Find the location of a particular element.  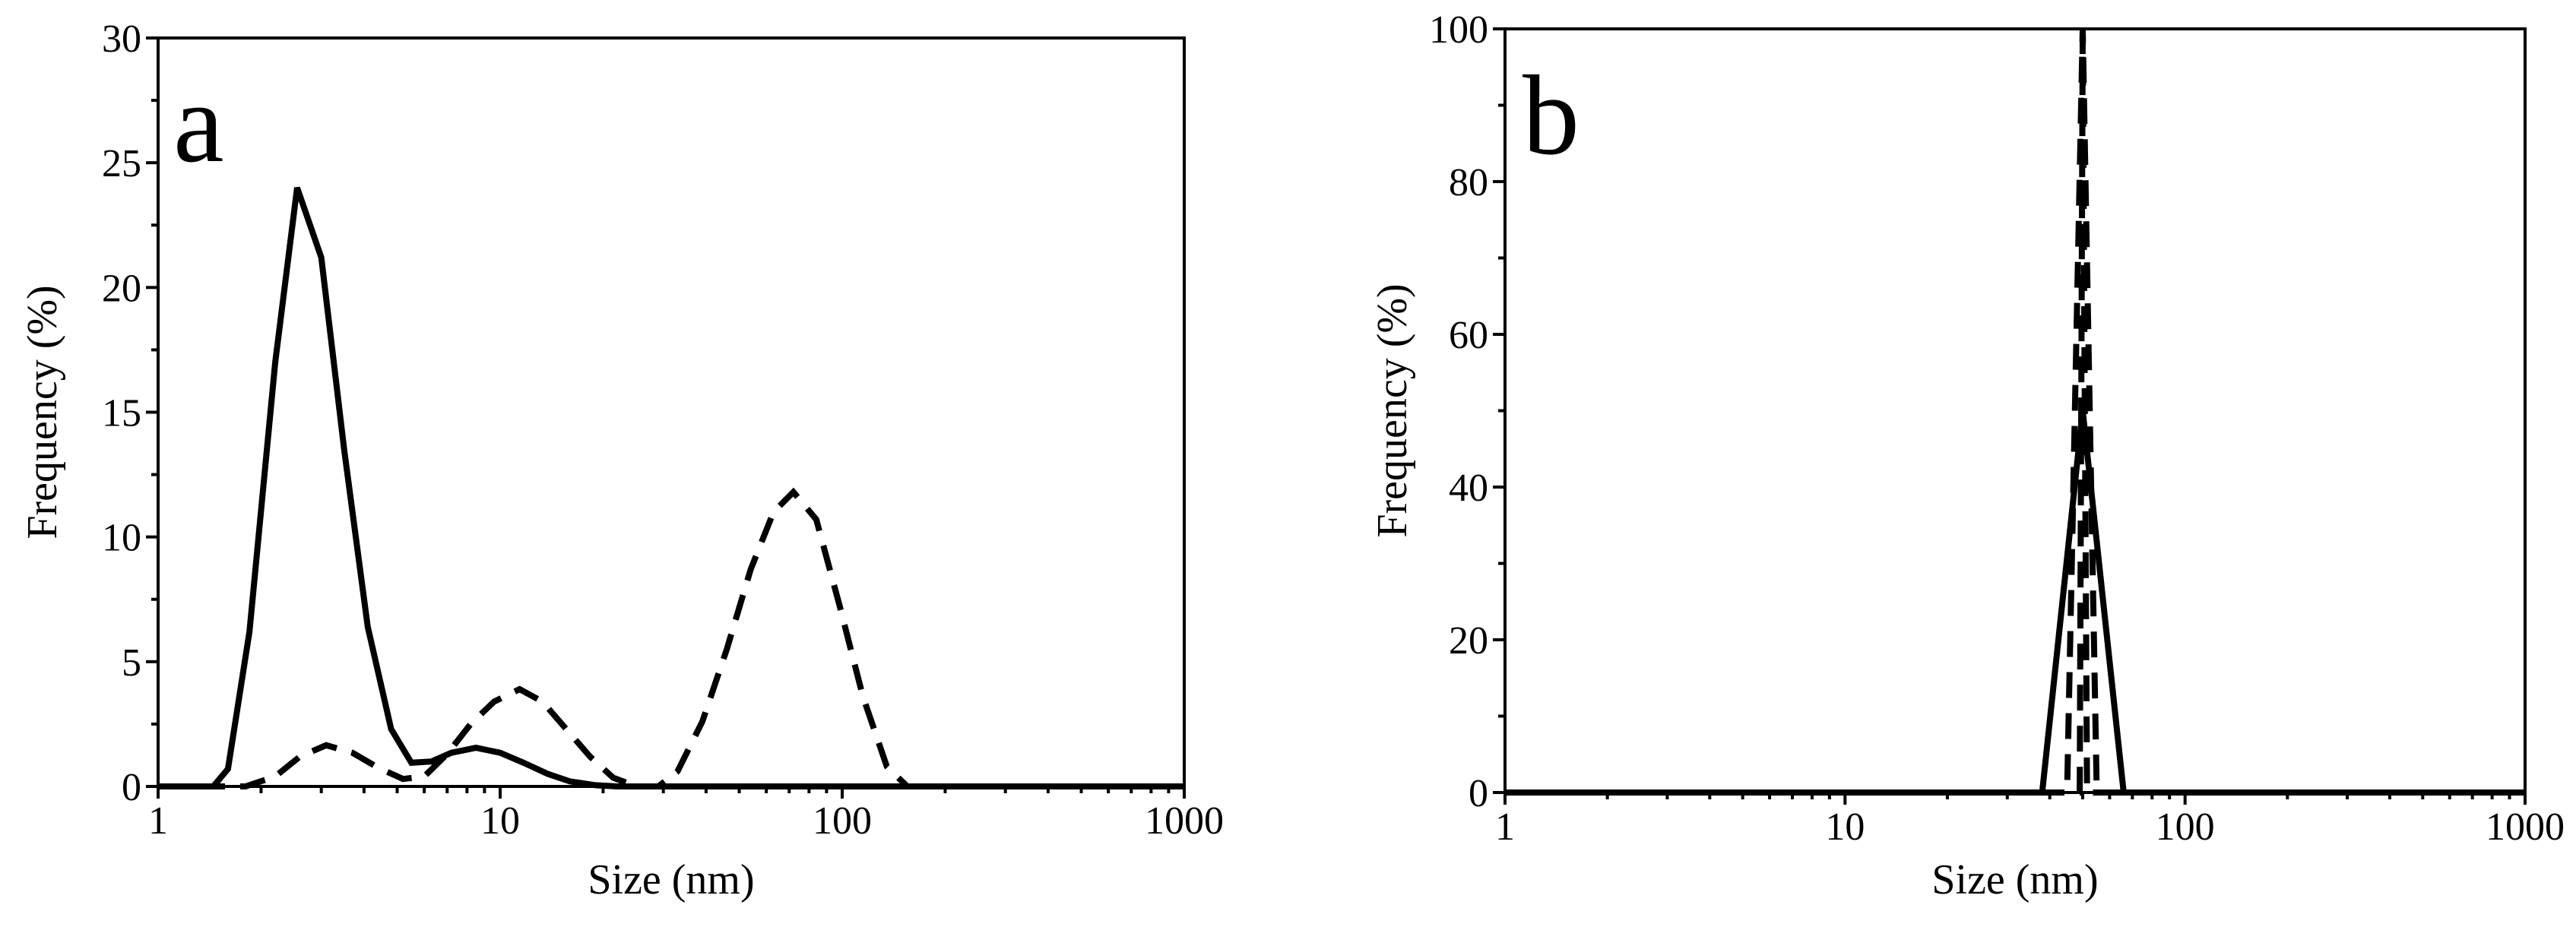

x-axis-title-b: Size (nm) is located at coordinates (2014, 879).